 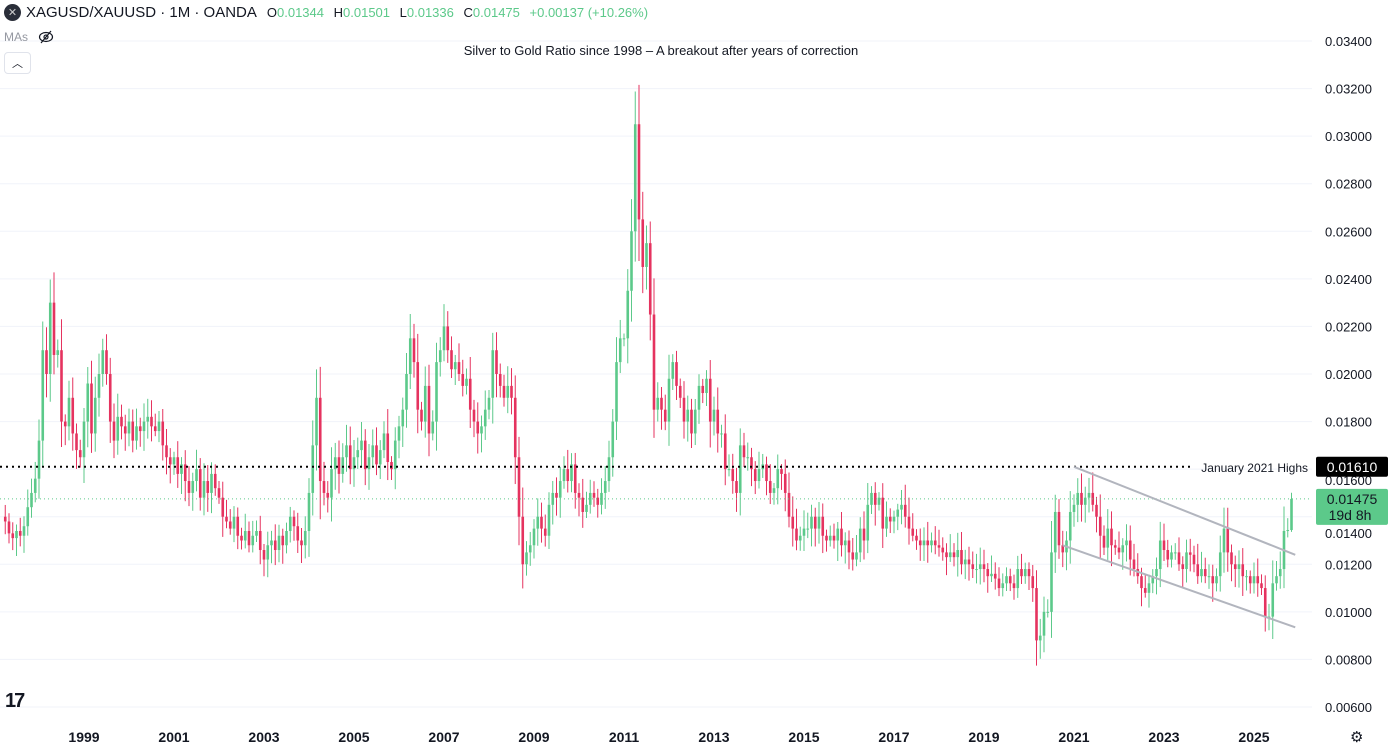 I want to click on x-tick-label: 2009, so click(x=533, y=737).